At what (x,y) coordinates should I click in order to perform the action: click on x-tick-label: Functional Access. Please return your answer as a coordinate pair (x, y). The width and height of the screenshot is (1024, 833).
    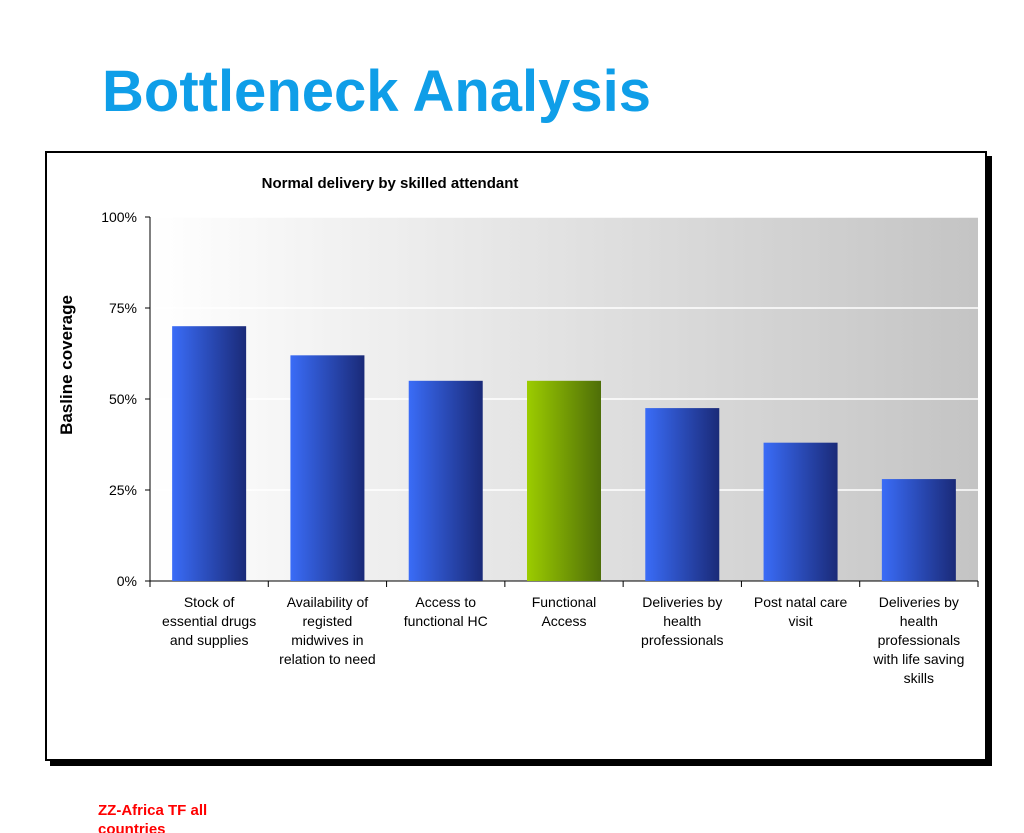
    Looking at the image, I should click on (564, 611).